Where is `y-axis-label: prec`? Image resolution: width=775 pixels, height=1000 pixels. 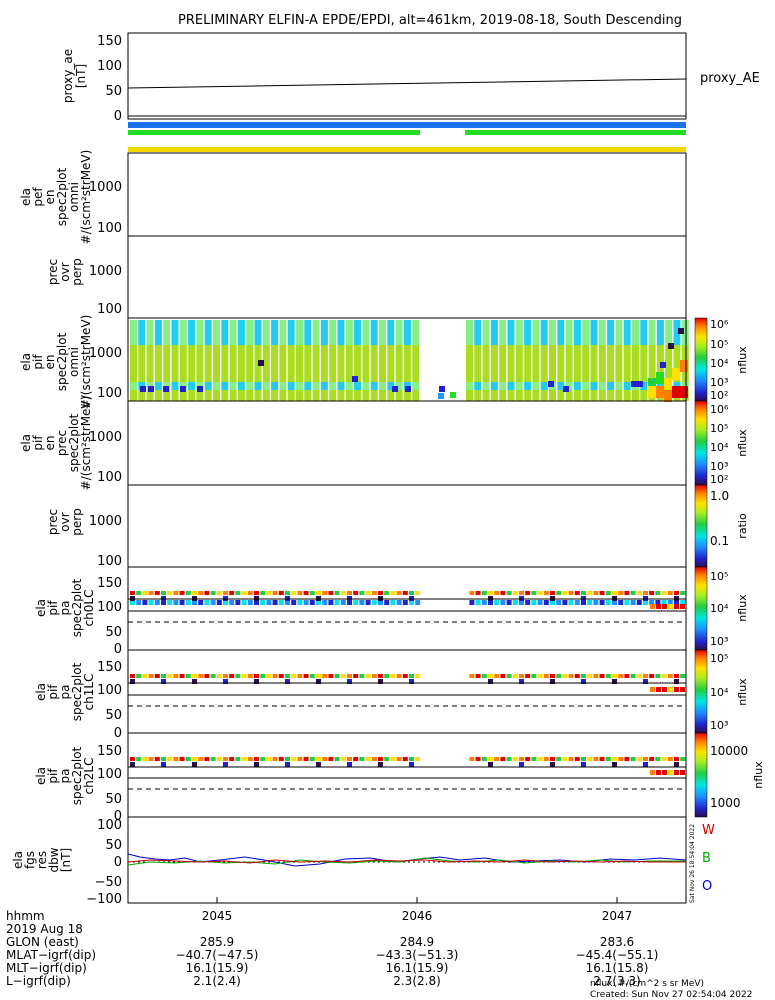 y-axis-label: prec is located at coordinates (53, 272).